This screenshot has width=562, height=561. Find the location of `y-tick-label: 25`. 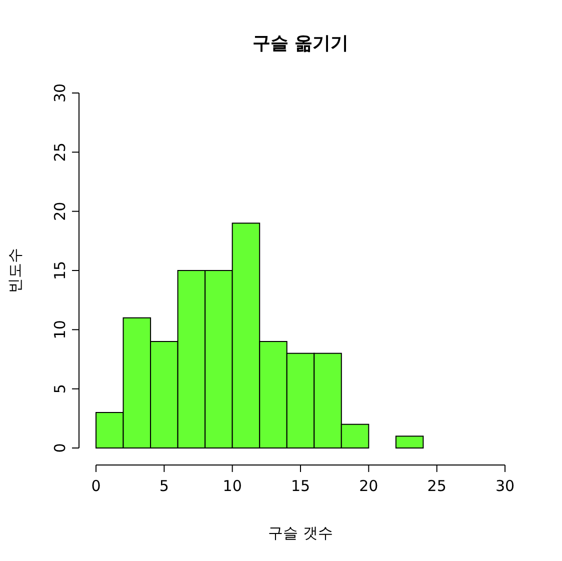

y-tick-label: 25 is located at coordinates (60, 152).